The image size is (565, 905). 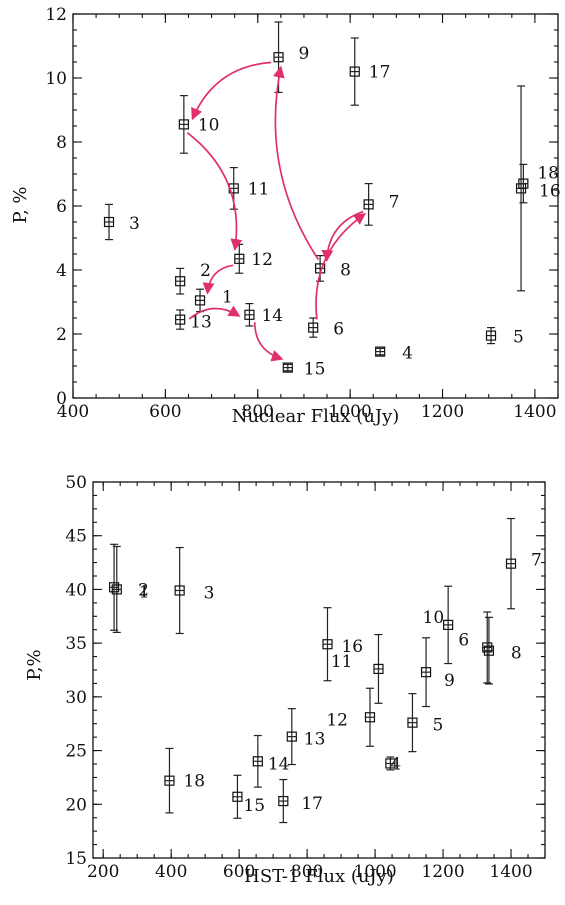 What do you see at coordinates (56, 15) in the screenshot?
I see `y-tick-label: 12` at bounding box center [56, 15].